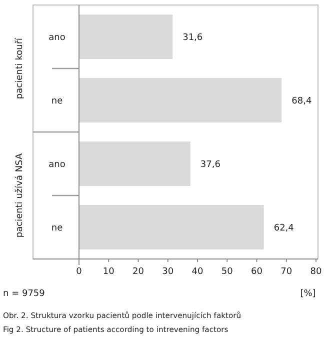 The height and width of the screenshot is (360, 327). Describe the element at coordinates (302, 101) in the screenshot. I see `data-label: 68,4` at that location.